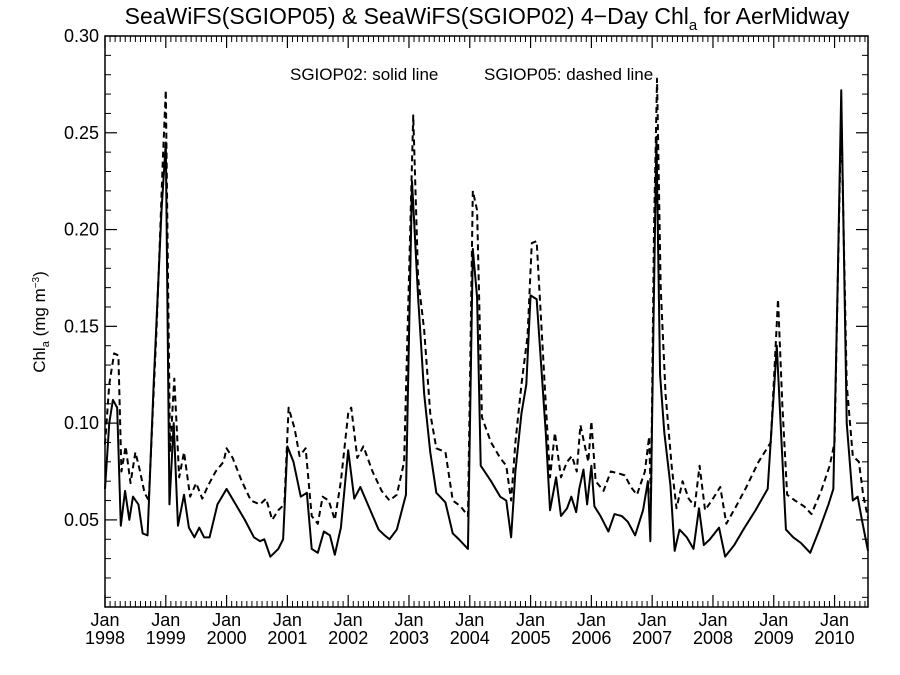 This screenshot has height=675, width=900. What do you see at coordinates (227, 638) in the screenshot?
I see `x-tick-year-label: 2000` at bounding box center [227, 638].